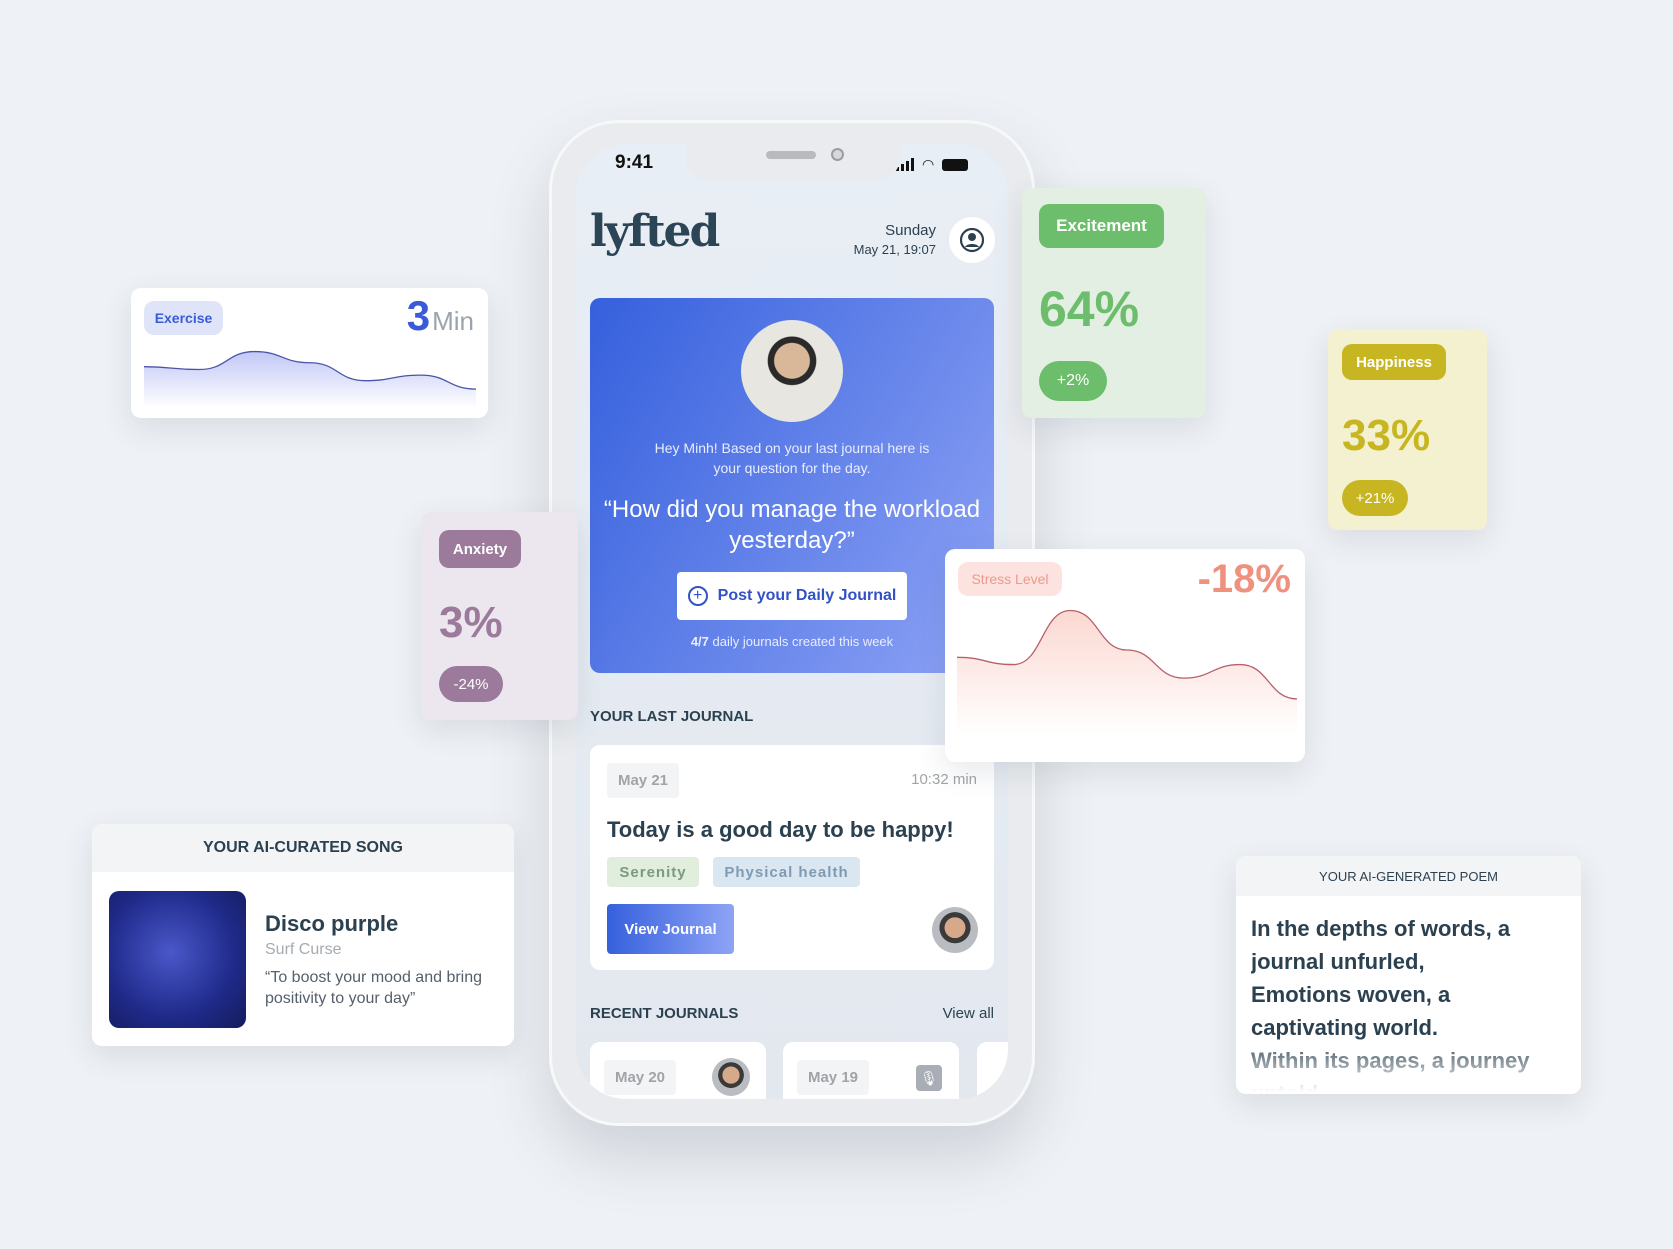  I want to click on video-avatar, so click(731, 1077).